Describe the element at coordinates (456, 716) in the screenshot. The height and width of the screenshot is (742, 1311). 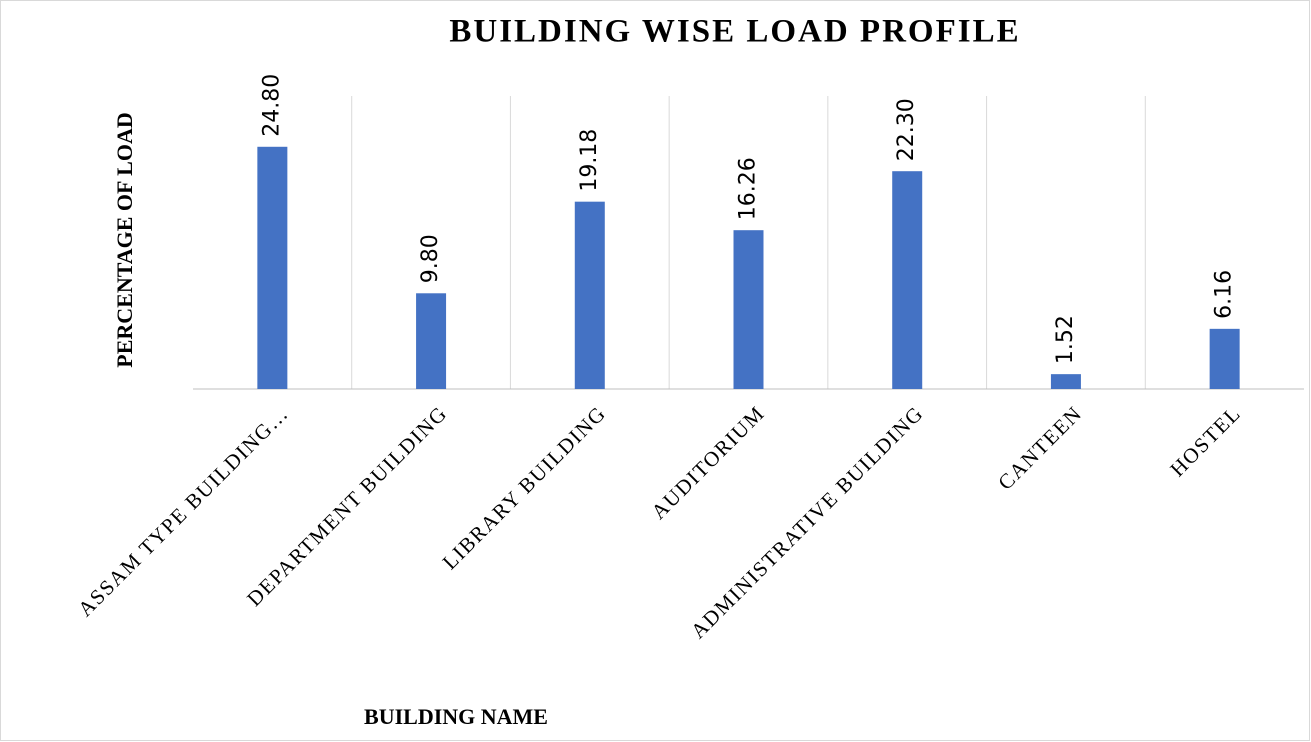
I see `x-axis-label: BUILDING NAME` at that location.